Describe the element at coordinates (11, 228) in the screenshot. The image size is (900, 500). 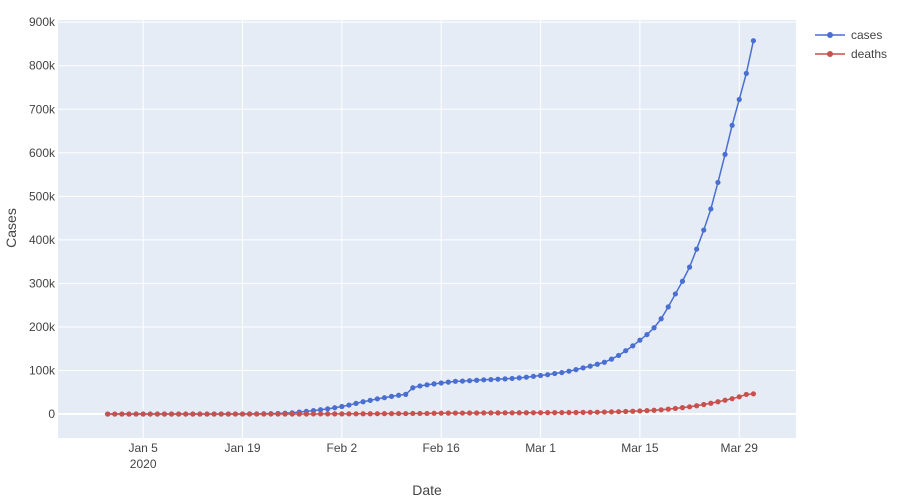
I see `y-axis-title: Cases` at that location.